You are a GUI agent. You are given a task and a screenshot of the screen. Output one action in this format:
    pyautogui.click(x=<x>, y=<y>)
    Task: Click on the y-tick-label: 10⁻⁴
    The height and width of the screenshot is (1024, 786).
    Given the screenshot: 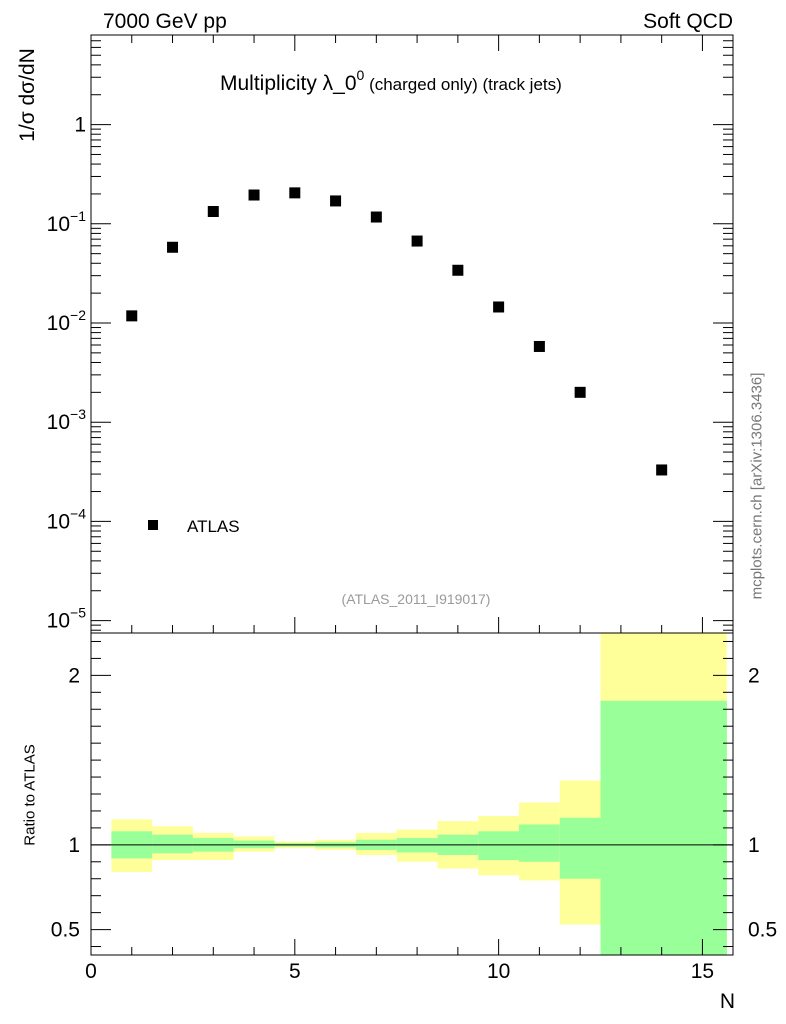 What is the action you would take?
    pyautogui.click(x=67, y=519)
    